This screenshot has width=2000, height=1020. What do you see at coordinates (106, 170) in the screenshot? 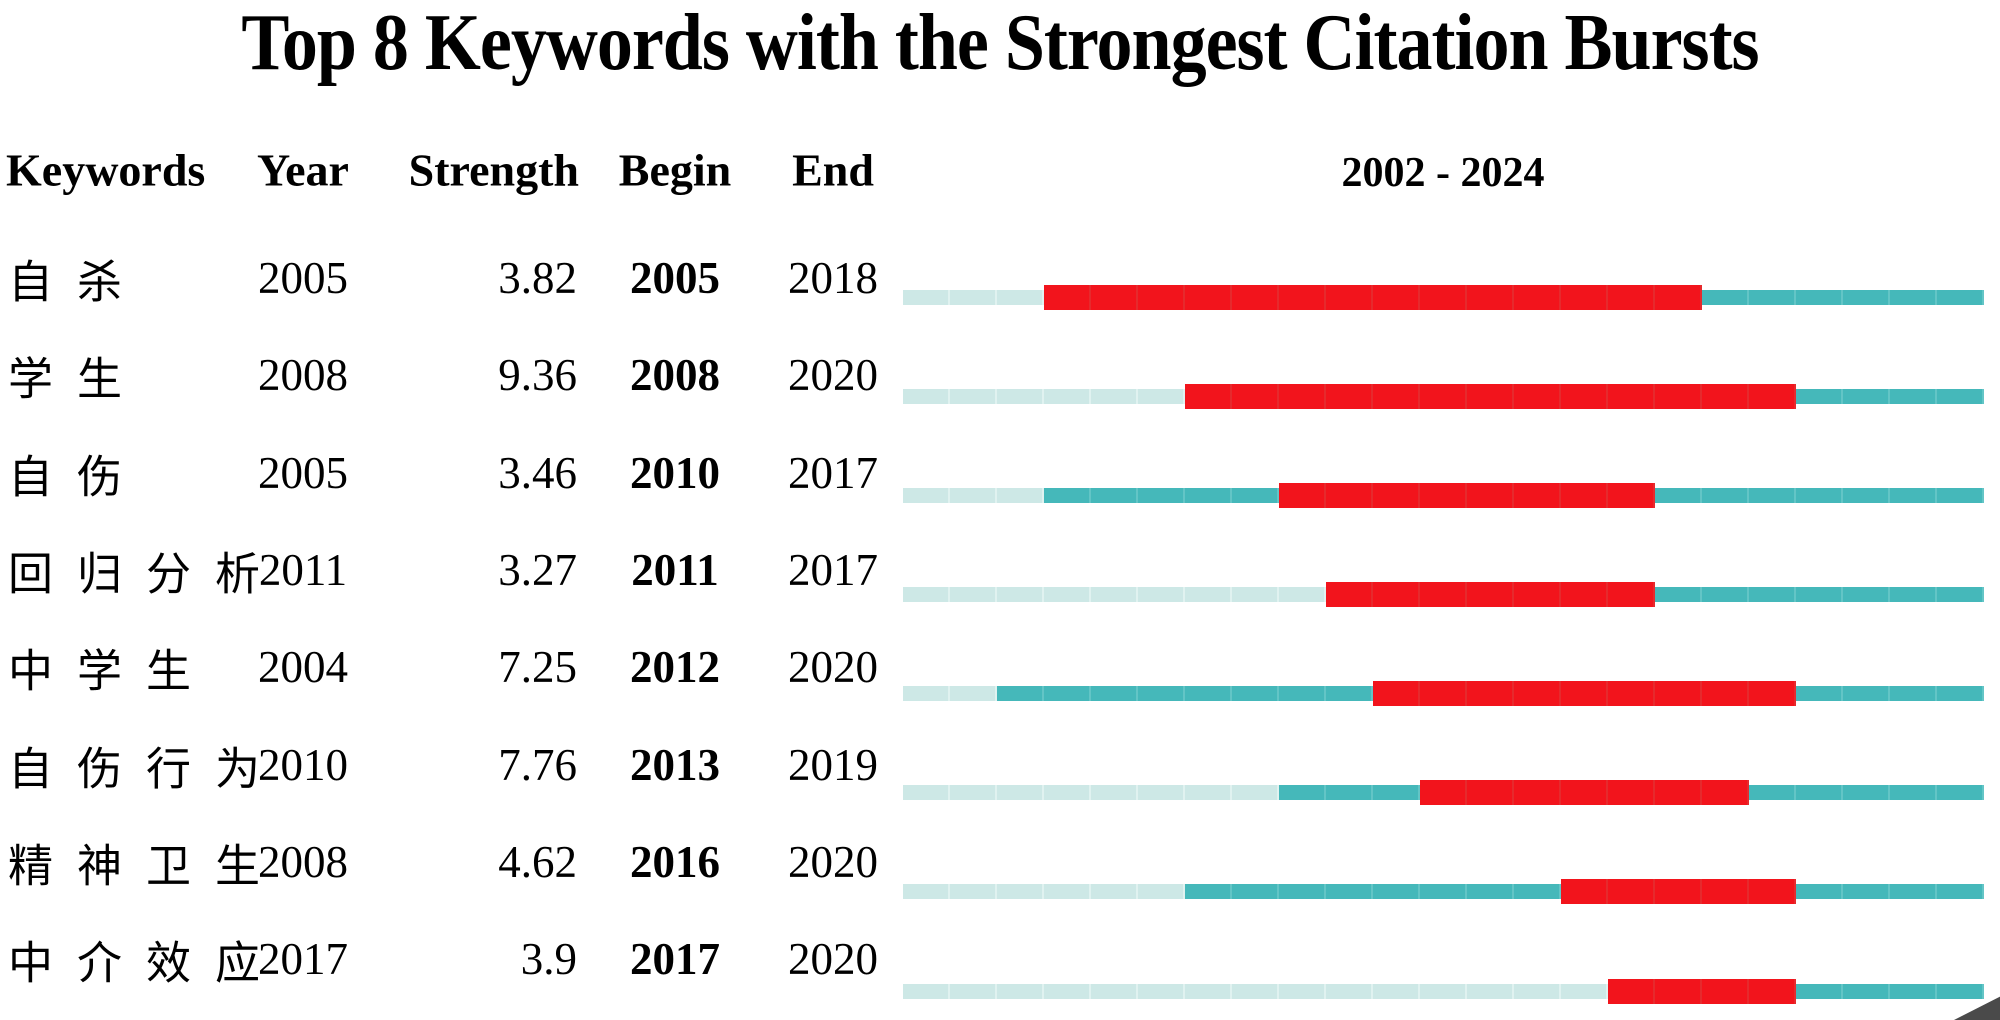
I see `column-header-keywords: Keywords` at bounding box center [106, 170].